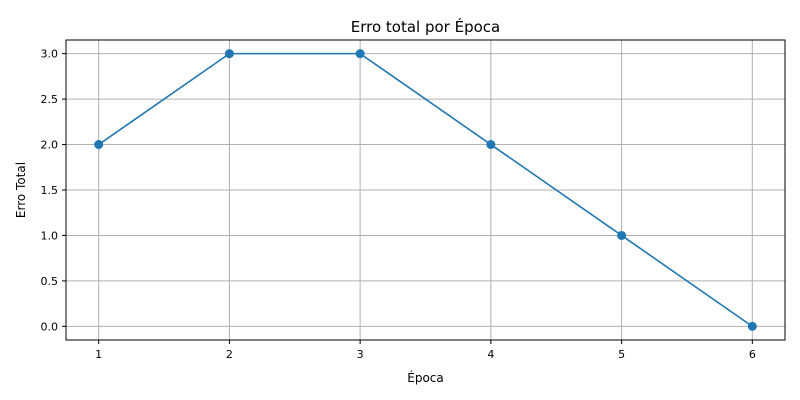 The width and height of the screenshot is (800, 400). I want to click on y-tick-label: 0.5, so click(50, 281).